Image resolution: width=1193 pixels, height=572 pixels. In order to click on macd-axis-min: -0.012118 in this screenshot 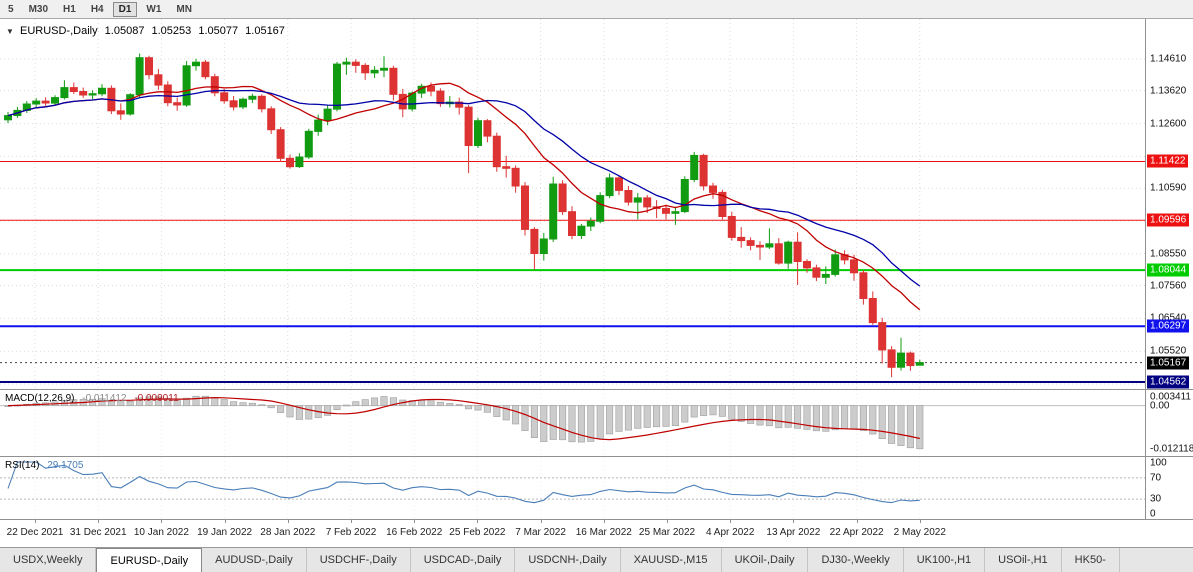, I will do `click(1171, 449)`.